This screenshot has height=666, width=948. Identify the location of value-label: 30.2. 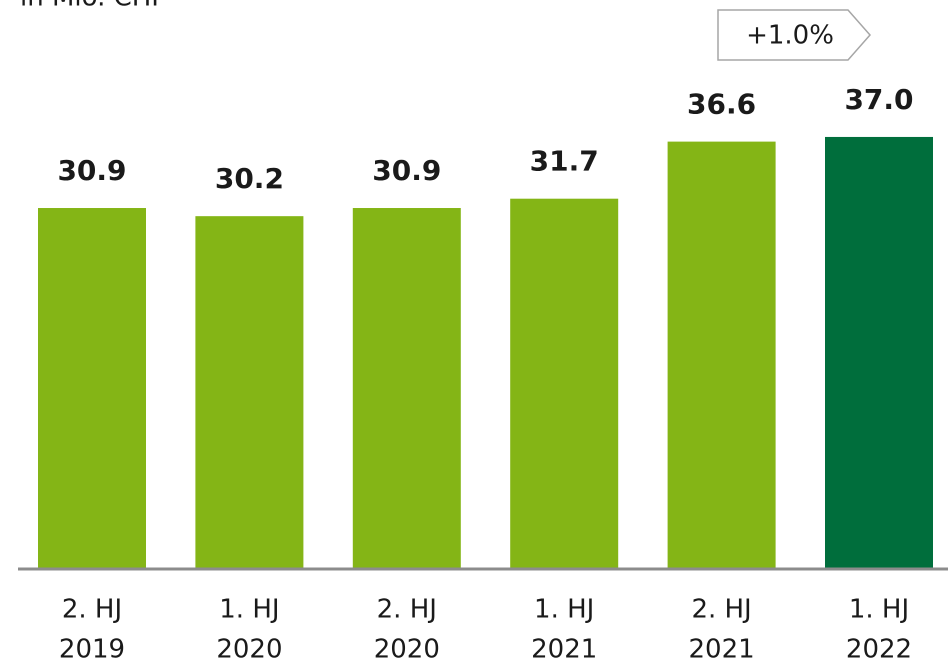
(249, 178).